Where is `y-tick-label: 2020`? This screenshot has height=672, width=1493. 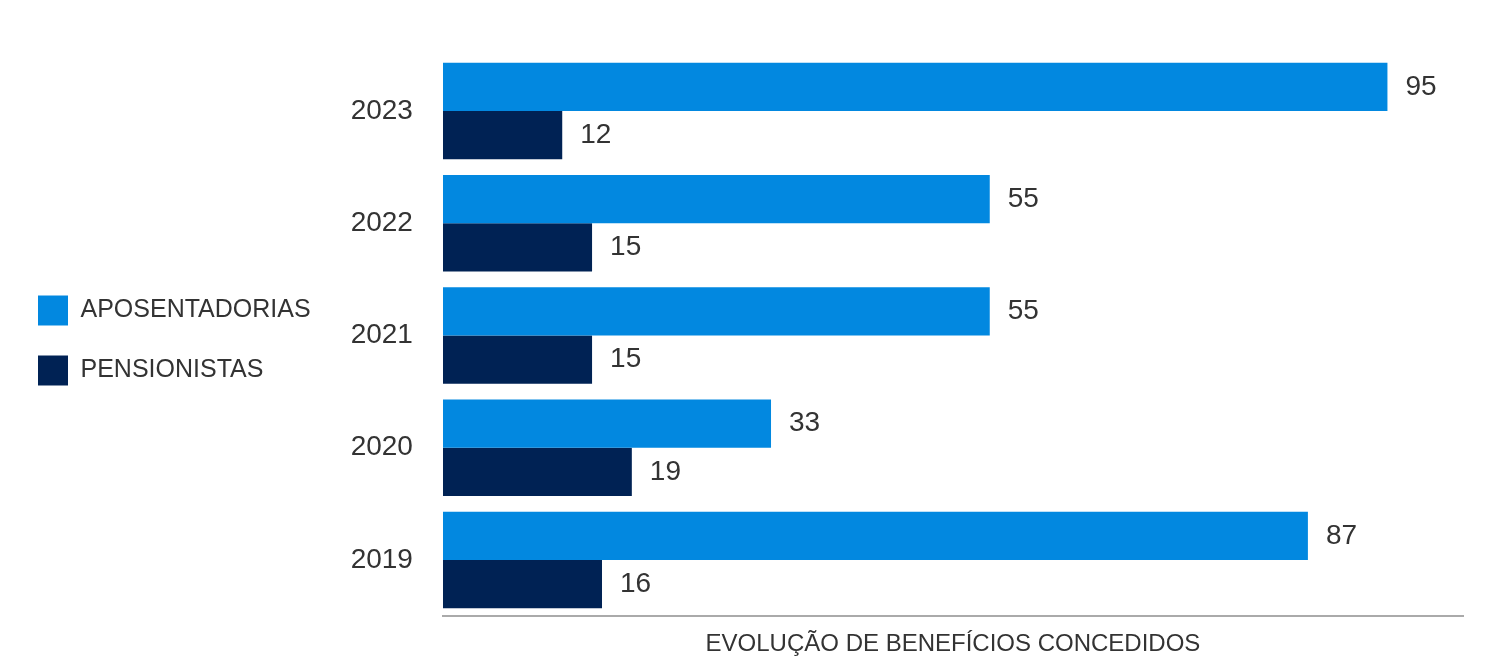
y-tick-label: 2020 is located at coordinates (381, 446).